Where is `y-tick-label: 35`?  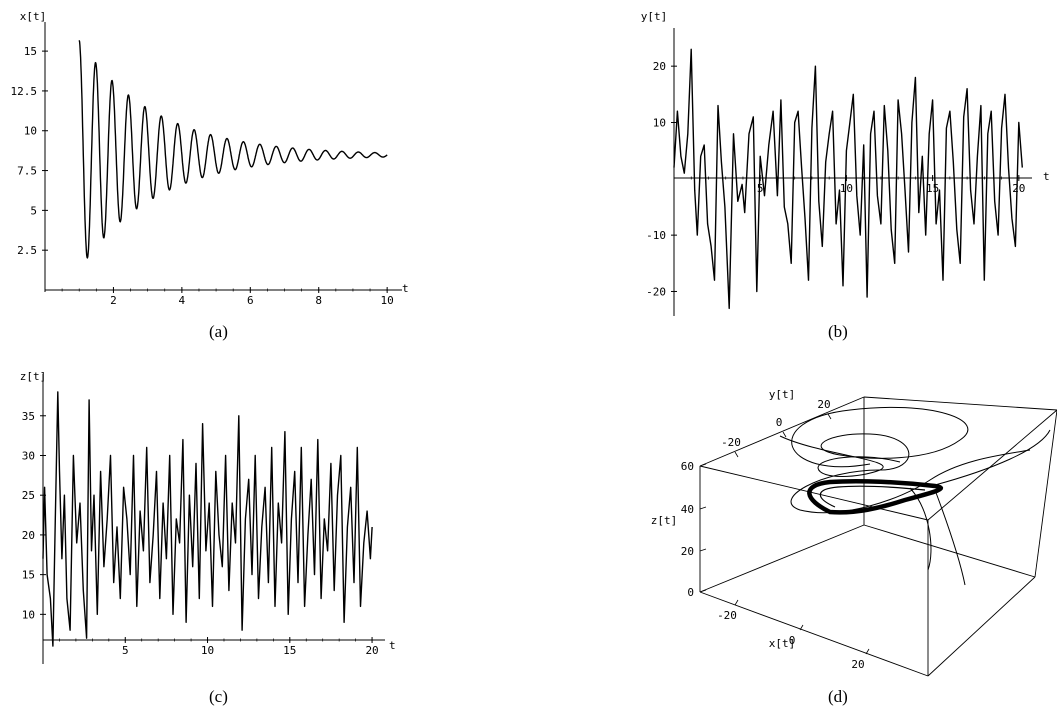
y-tick-label: 35 is located at coordinates (28, 416).